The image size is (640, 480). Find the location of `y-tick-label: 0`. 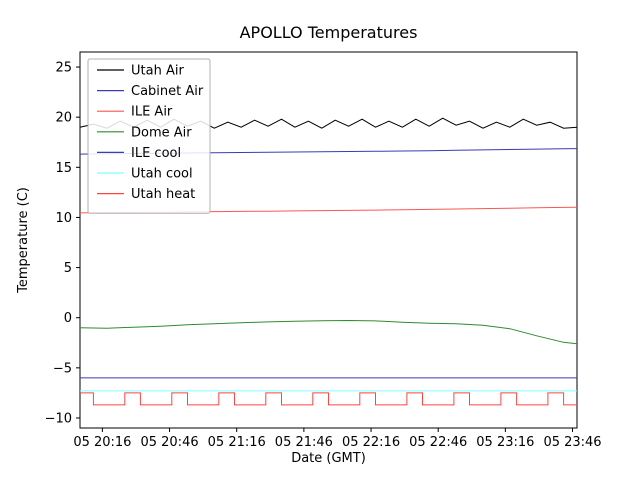

y-tick-label: 0 is located at coordinates (68, 318).